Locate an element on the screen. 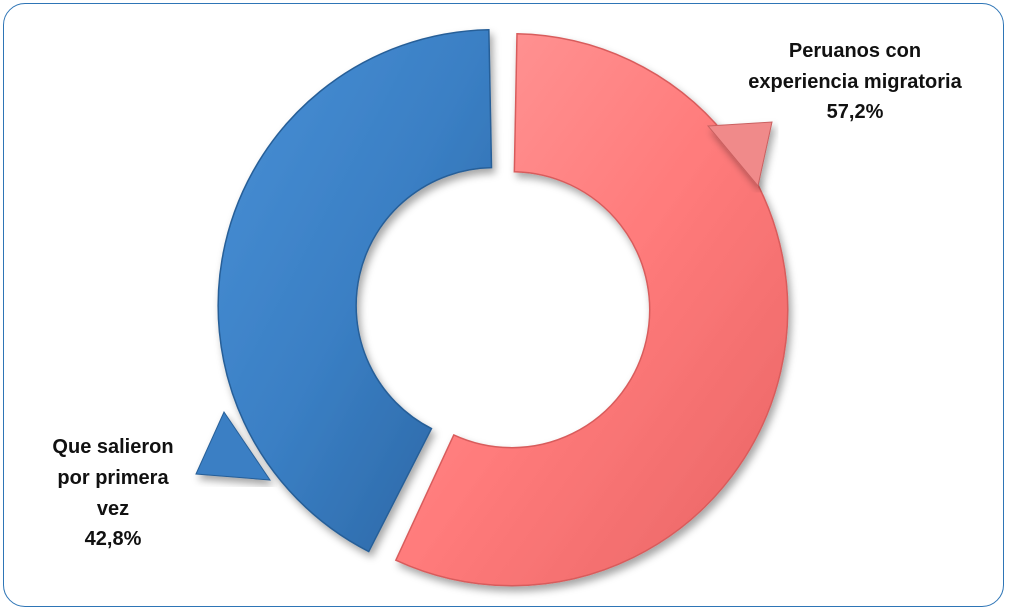 The height and width of the screenshot is (614, 1011). slice-value-peruanos: 57,2% is located at coordinates (855, 112).